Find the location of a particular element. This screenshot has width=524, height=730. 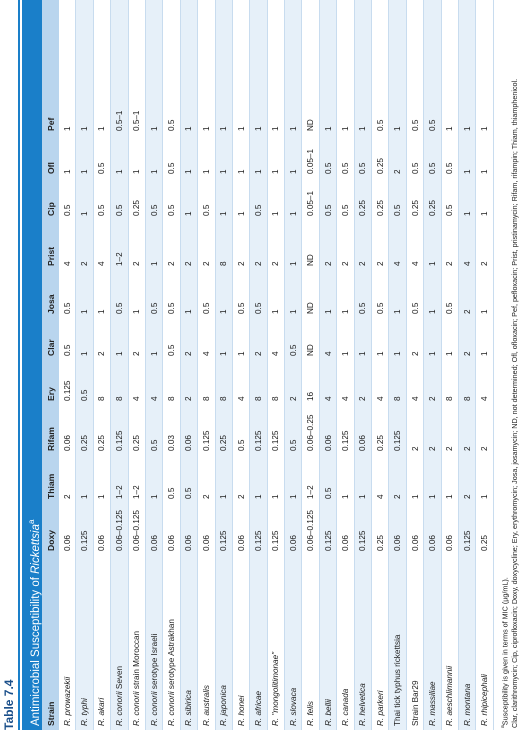

table-row: R. bellii 0.125 0.5 0.06 4 4 1 2 0.5 0.5 1 is located at coordinates (328, 365).